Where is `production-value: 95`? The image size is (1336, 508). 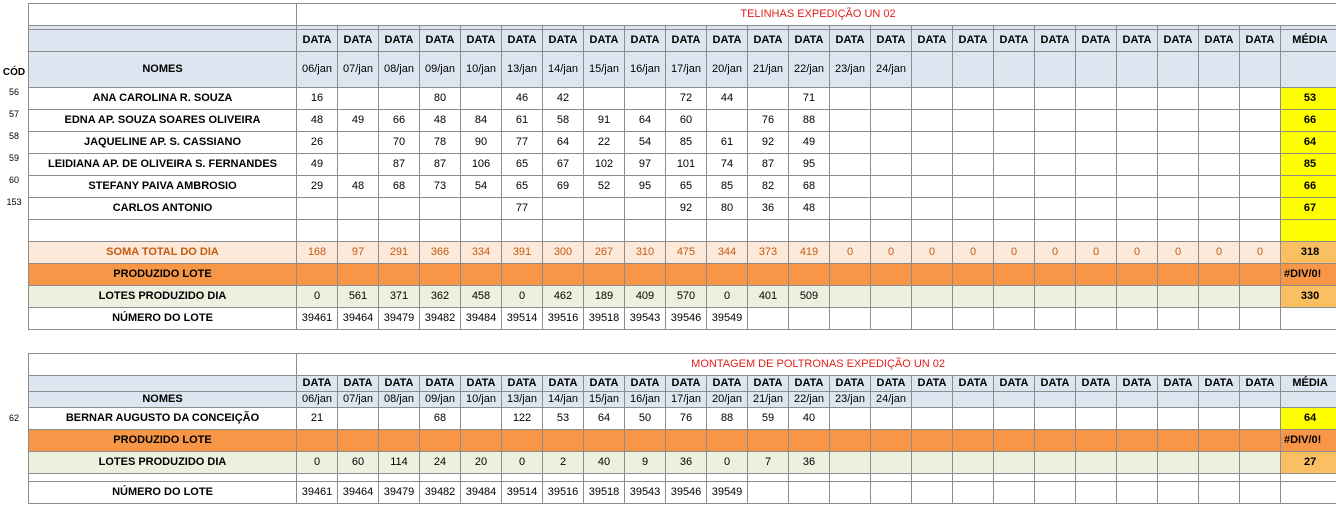 production-value: 95 is located at coordinates (809, 164).